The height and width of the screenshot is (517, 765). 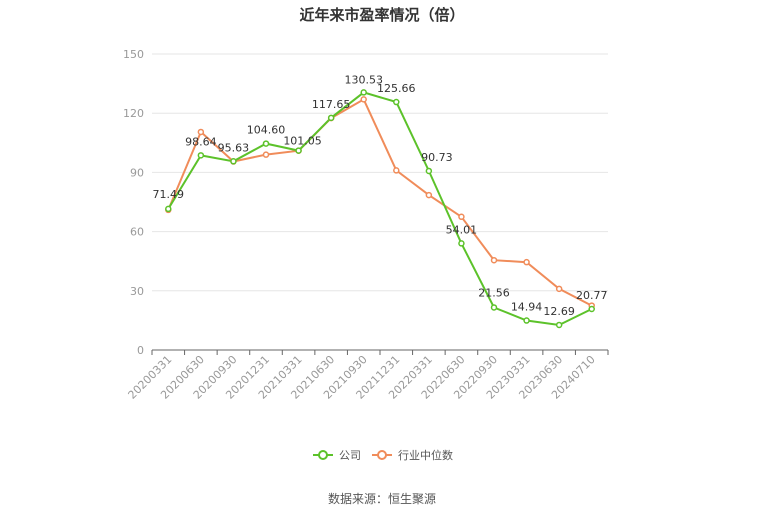 I want to click on y-axis: 0 30 60 90 120 150, so click(x=133, y=202).